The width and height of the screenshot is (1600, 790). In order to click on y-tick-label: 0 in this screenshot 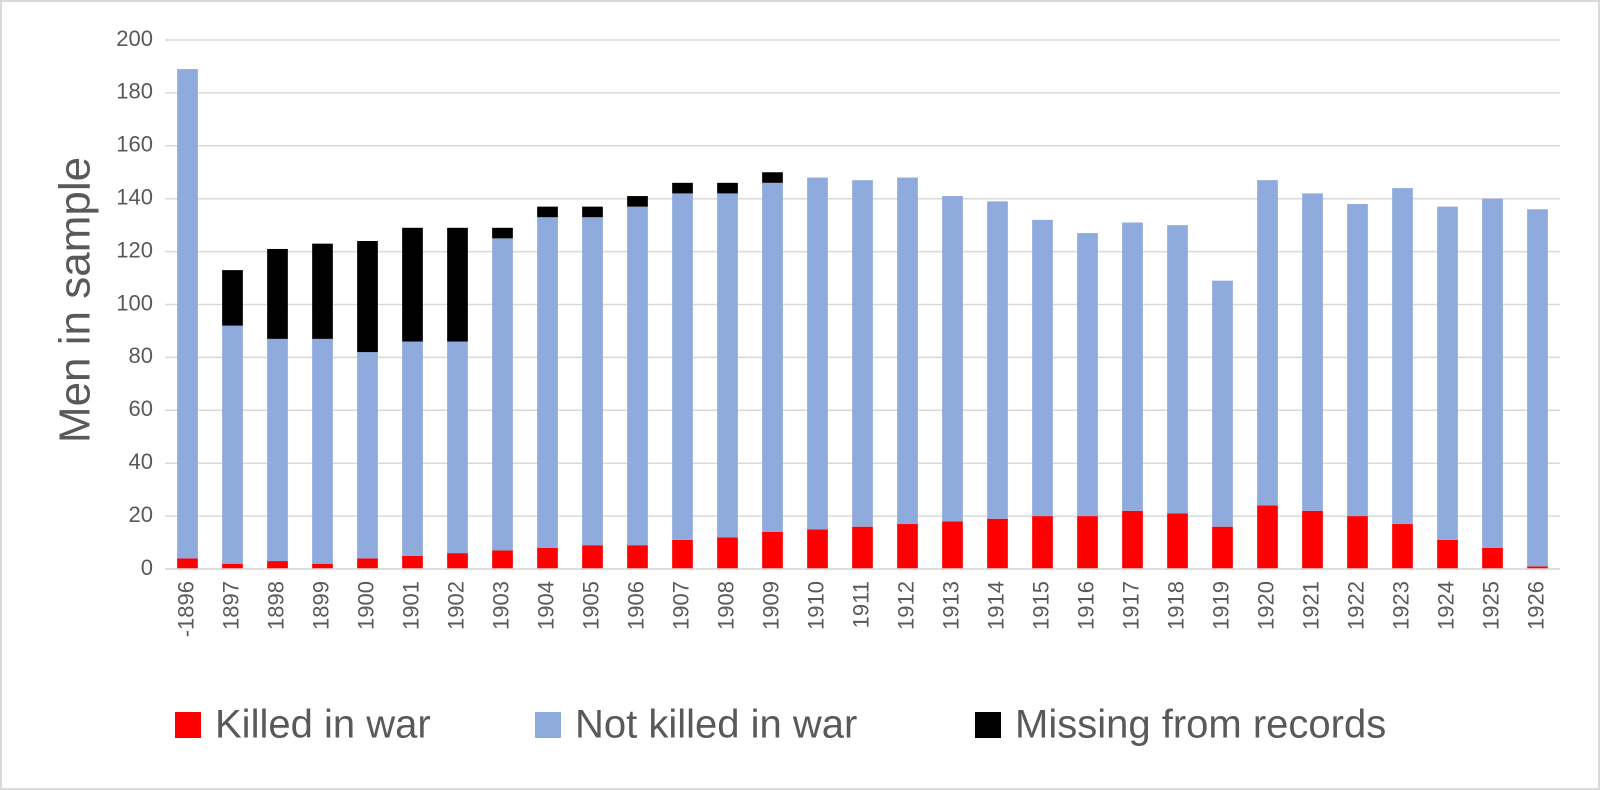, I will do `click(147, 567)`.